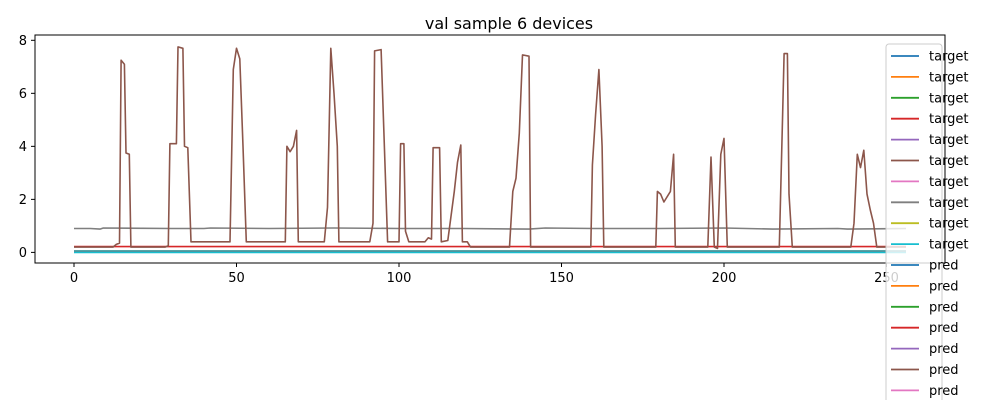  What do you see at coordinates (724, 278) in the screenshot?
I see `x-tick-label-4: 200` at bounding box center [724, 278].